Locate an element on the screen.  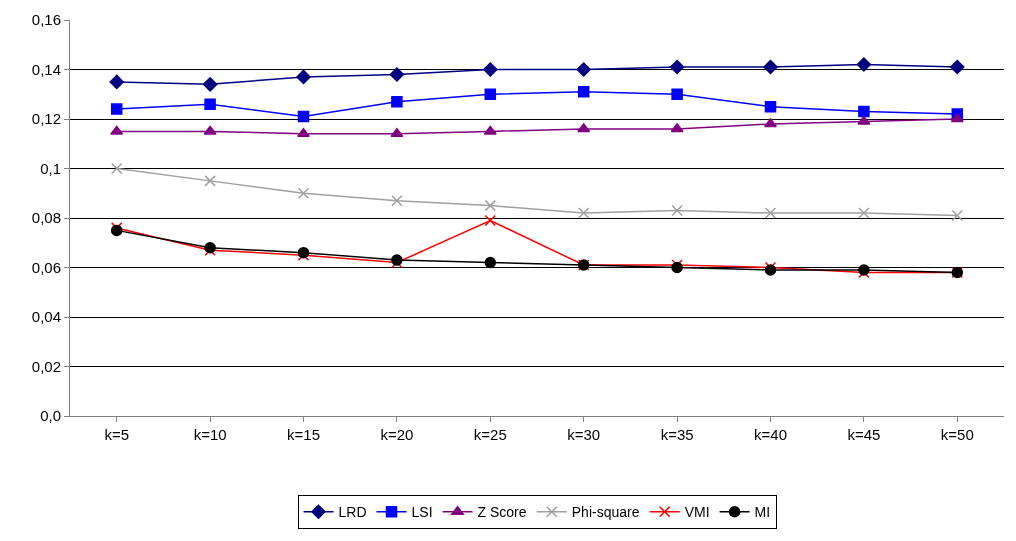
x-tick-label: k=15 is located at coordinates (303, 434).